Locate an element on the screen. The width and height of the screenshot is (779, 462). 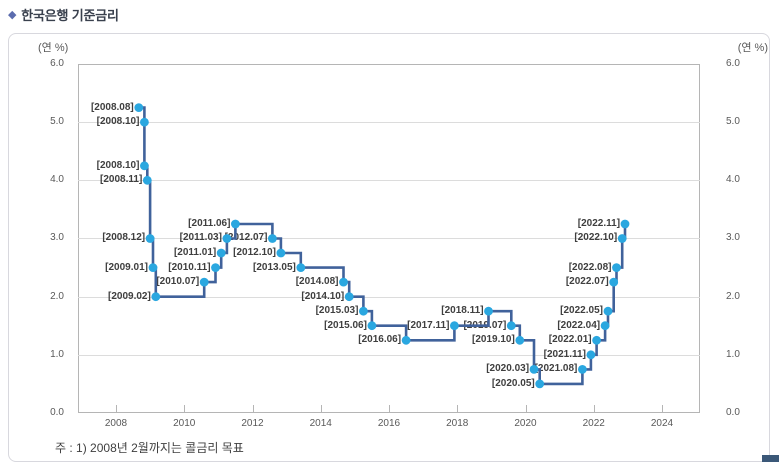
point-label: [2012.07] is located at coordinates (246, 238).